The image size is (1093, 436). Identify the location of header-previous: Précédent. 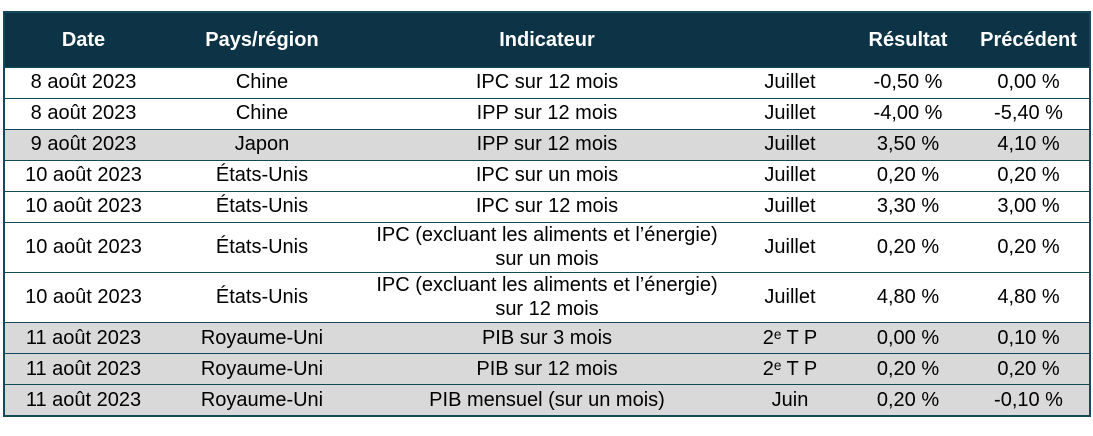
(1029, 40).